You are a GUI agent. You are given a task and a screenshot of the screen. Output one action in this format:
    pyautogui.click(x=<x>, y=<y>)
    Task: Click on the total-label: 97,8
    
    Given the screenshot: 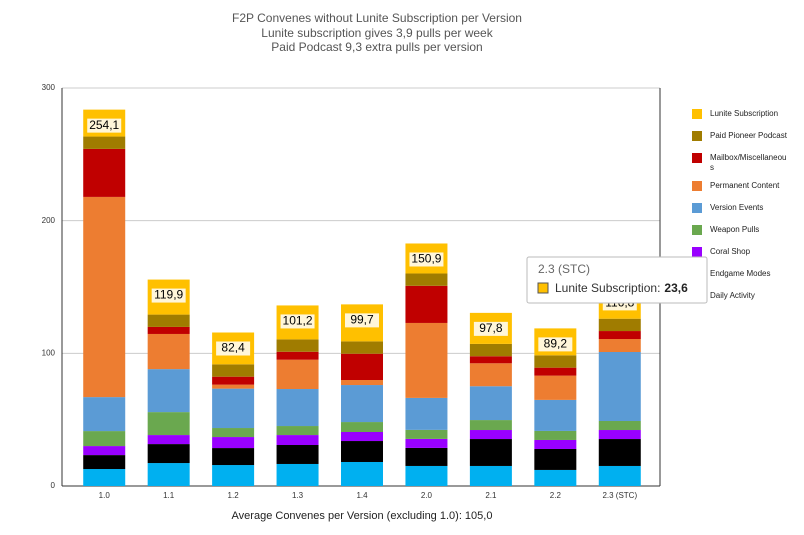 What is the action you would take?
    pyautogui.click(x=491, y=328)
    